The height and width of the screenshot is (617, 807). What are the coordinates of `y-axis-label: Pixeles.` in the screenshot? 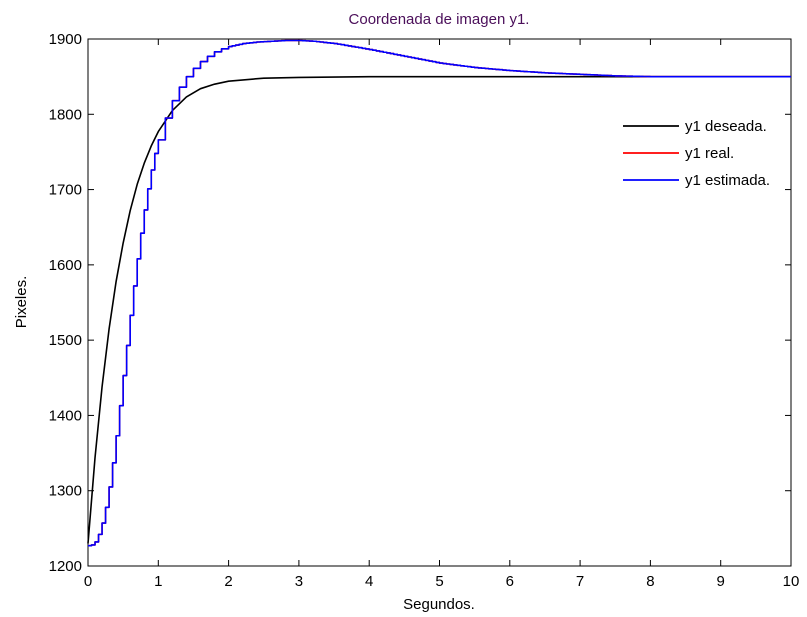 It's located at (21, 302).